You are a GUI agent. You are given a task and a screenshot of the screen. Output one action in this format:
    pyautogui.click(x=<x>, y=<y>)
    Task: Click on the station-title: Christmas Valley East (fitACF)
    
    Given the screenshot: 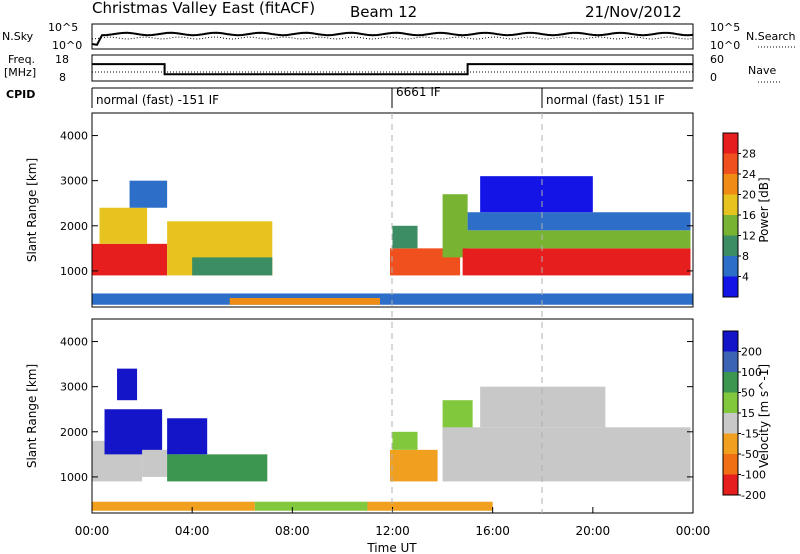 What is the action you would take?
    pyautogui.click(x=203, y=8)
    